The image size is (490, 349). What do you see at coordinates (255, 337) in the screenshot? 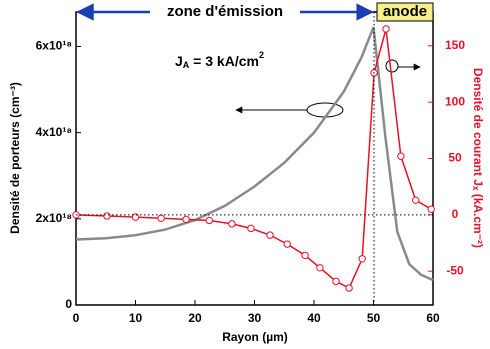
I see `x-axis-label: Rayon (µm)` at bounding box center [255, 337].